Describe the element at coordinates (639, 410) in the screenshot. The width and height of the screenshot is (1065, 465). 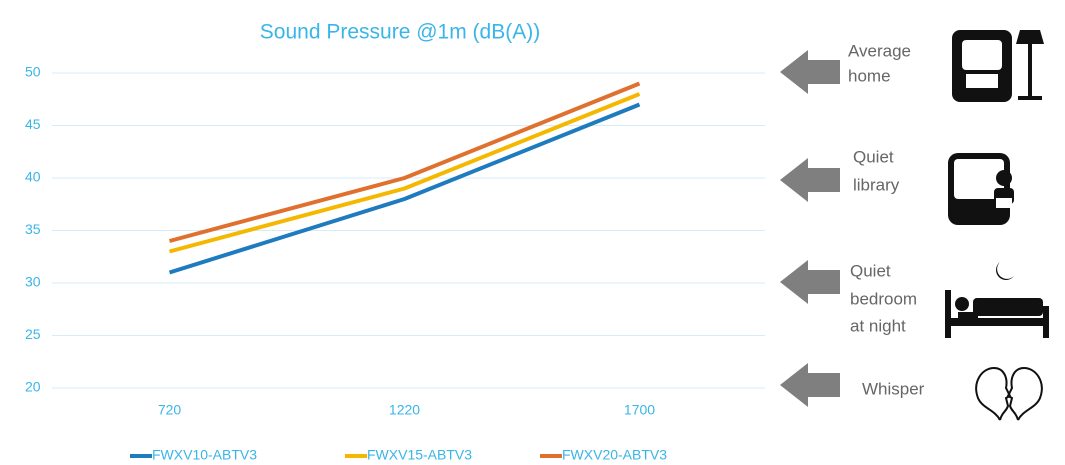
I see `x-tick-label: 1700` at that location.